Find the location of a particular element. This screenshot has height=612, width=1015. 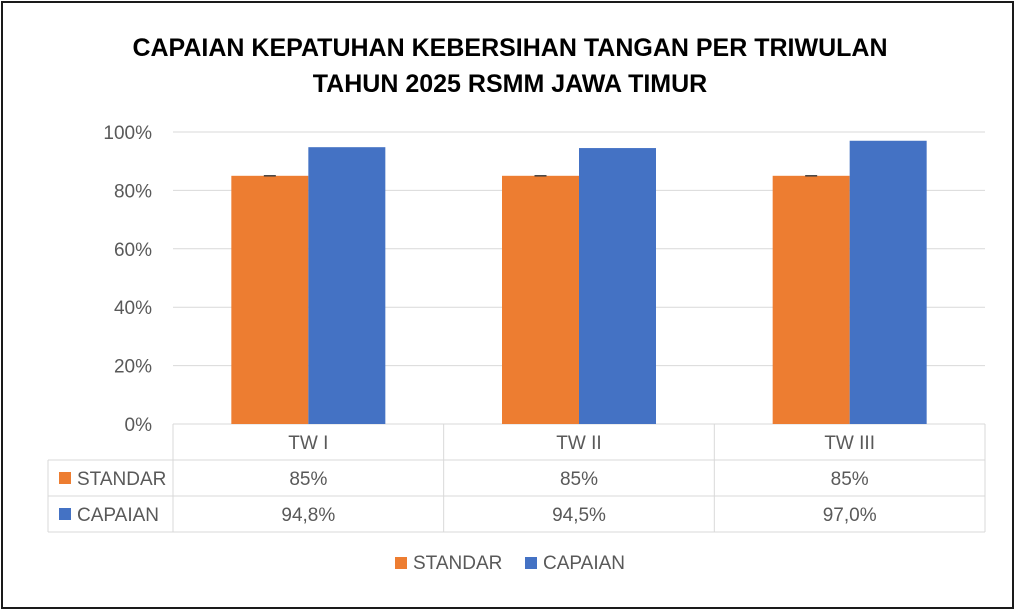

y-tick-label-40: 40% is located at coordinates (133, 308).